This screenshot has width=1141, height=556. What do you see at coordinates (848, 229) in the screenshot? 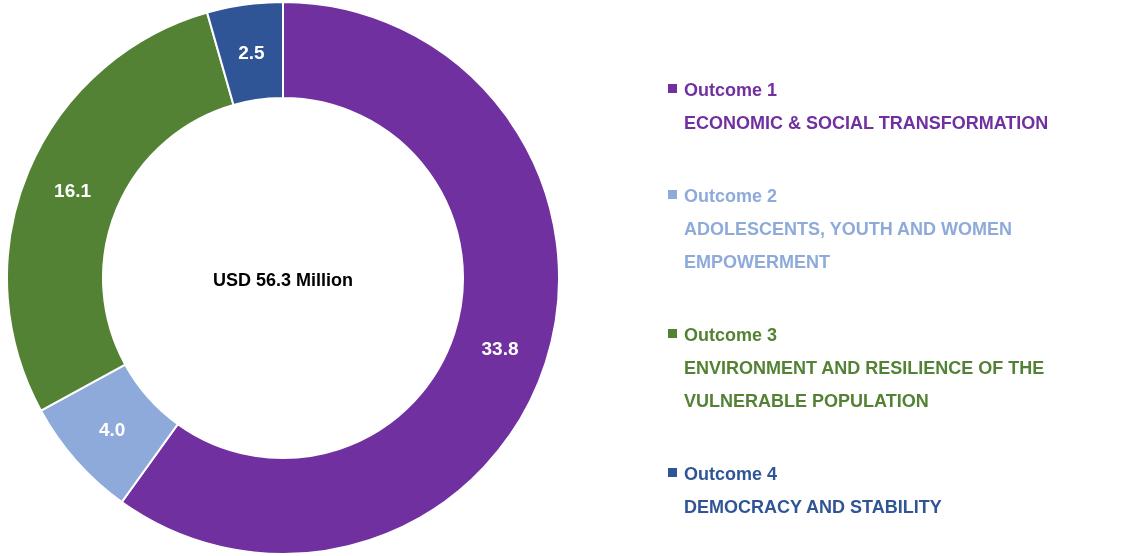
I see `legend-label: Outcome 2 ADOLESCENTS, YOUTH AND WOMEN EMPOWERMENT` at bounding box center [848, 229].